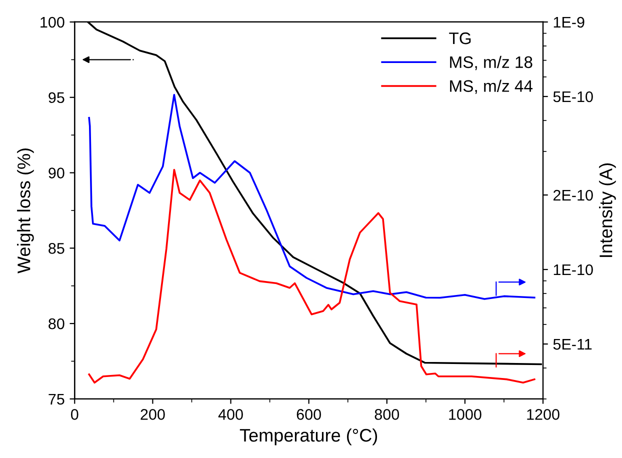 The width and height of the screenshot is (622, 458). What do you see at coordinates (491, 63) in the screenshot?
I see `legend-label: MS, m/z 18` at bounding box center [491, 63].